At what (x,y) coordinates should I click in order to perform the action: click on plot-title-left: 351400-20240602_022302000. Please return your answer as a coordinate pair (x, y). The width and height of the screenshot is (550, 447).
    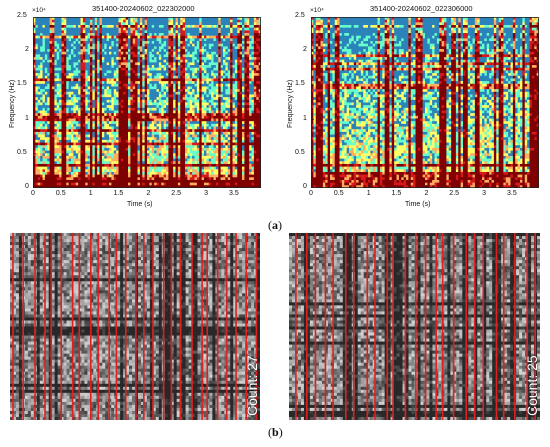
    Looking at the image, I should click on (143, 8).